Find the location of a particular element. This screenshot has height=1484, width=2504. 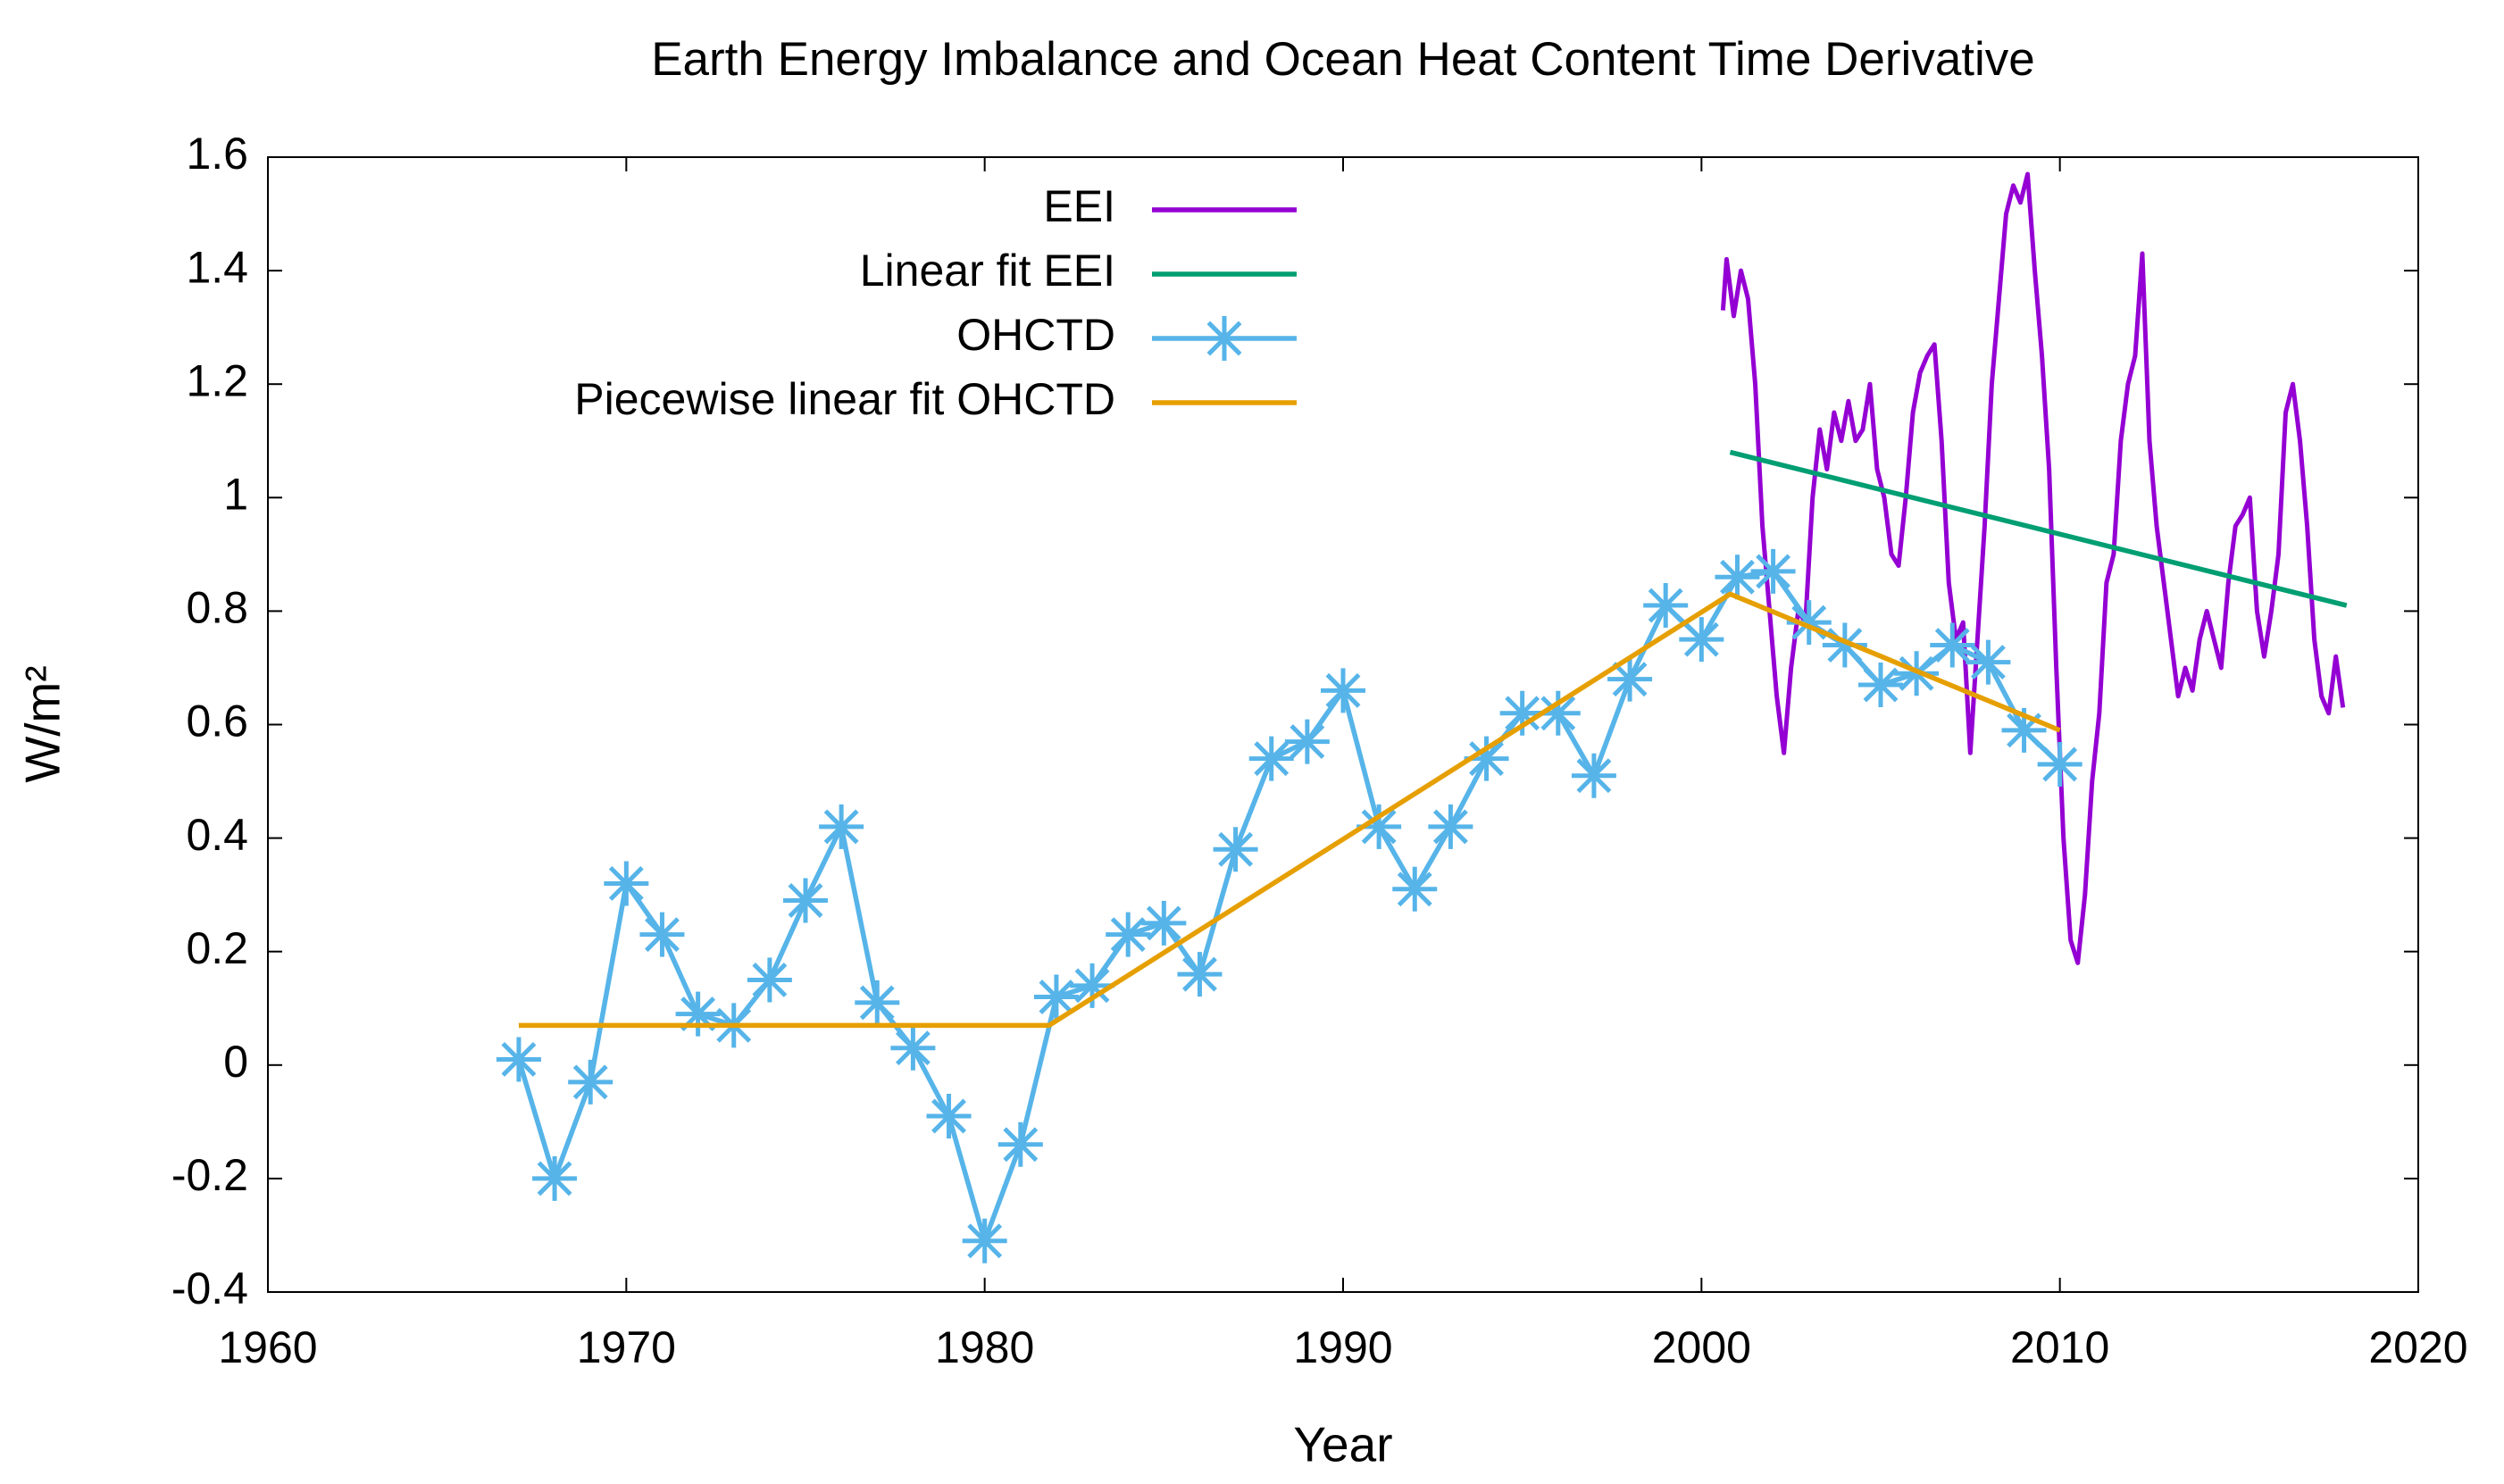

x-tick-label: 2000 is located at coordinates (1701, 1347).